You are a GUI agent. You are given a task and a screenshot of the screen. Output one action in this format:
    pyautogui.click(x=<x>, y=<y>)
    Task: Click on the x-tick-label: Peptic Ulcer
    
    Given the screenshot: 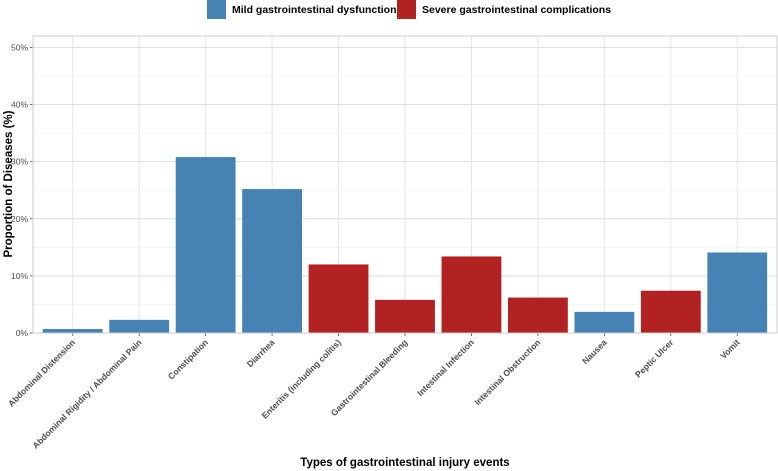 What is the action you would take?
    pyautogui.click(x=654, y=358)
    